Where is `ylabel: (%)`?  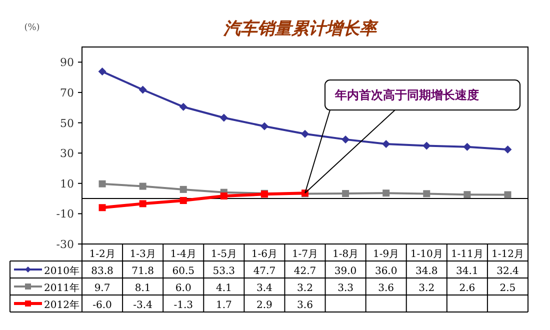
ylabel: (%) is located at coordinates (32, 28).